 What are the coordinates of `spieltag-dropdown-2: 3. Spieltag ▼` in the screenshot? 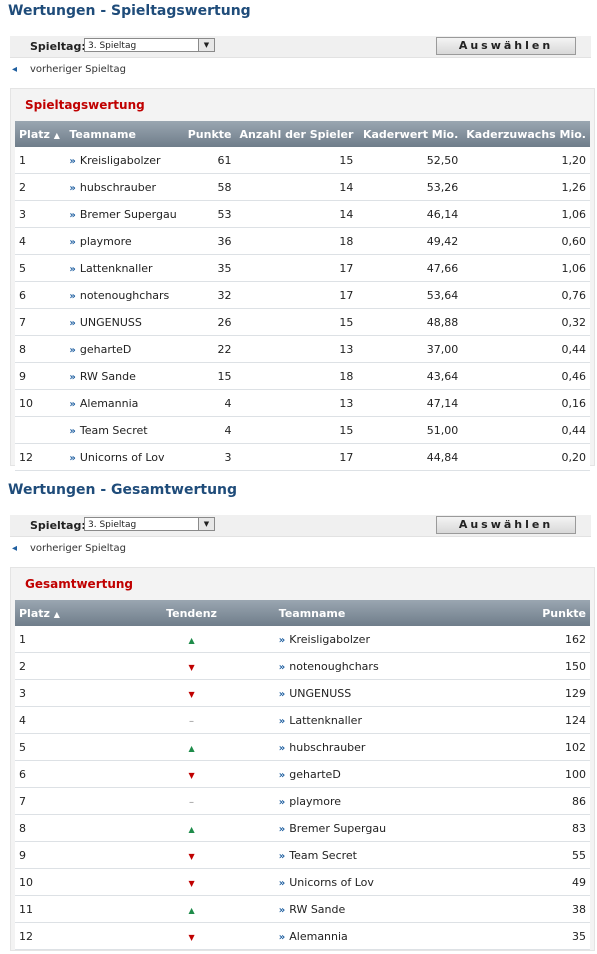 It's located at (149, 524).